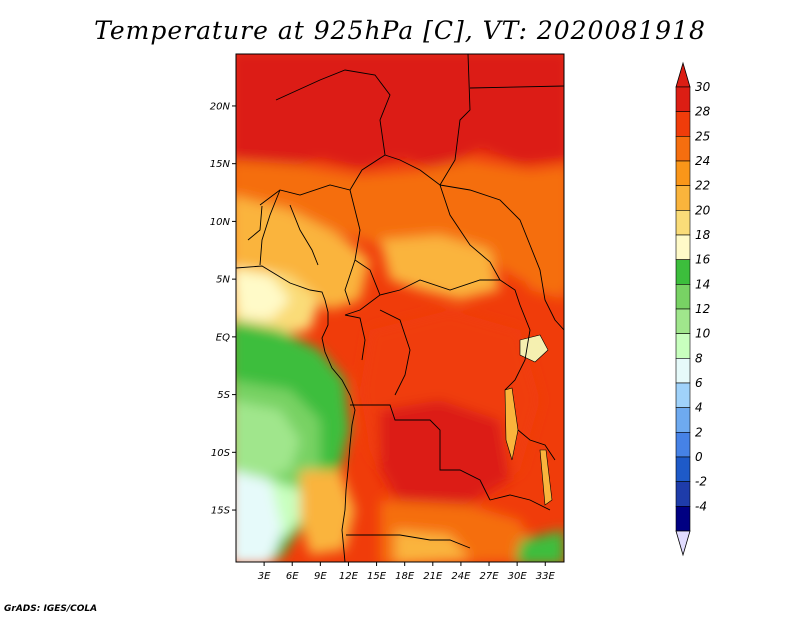 This screenshot has width=800, height=618. I want to click on colorbar-level-label: -4, so click(701, 506).